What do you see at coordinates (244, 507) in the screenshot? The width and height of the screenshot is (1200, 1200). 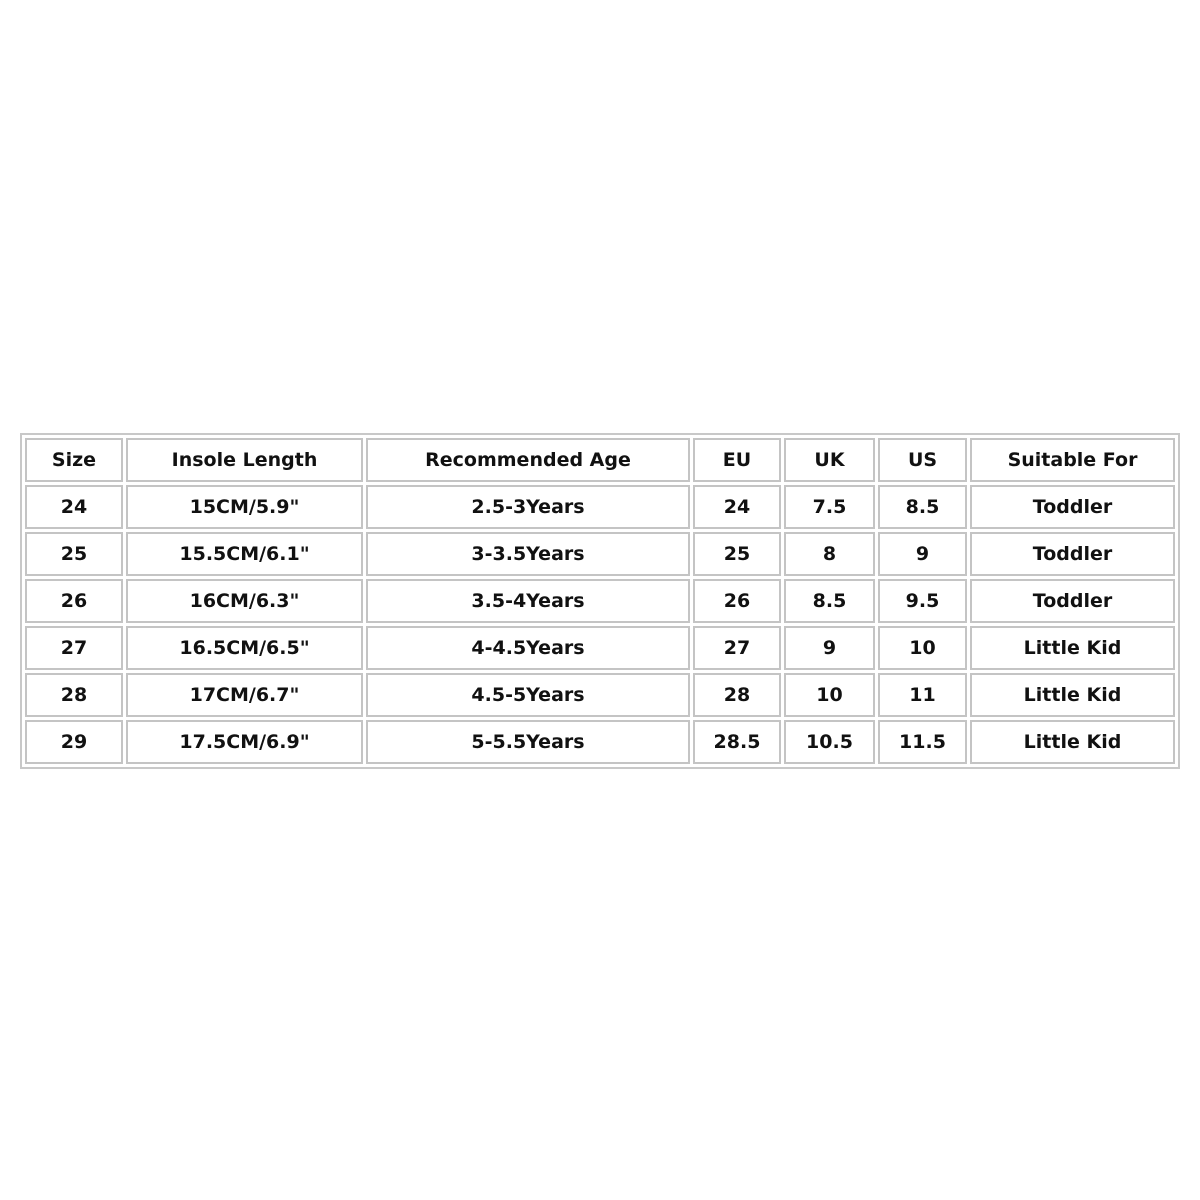 I see `table-cell: 15CM/5.9"` at bounding box center [244, 507].